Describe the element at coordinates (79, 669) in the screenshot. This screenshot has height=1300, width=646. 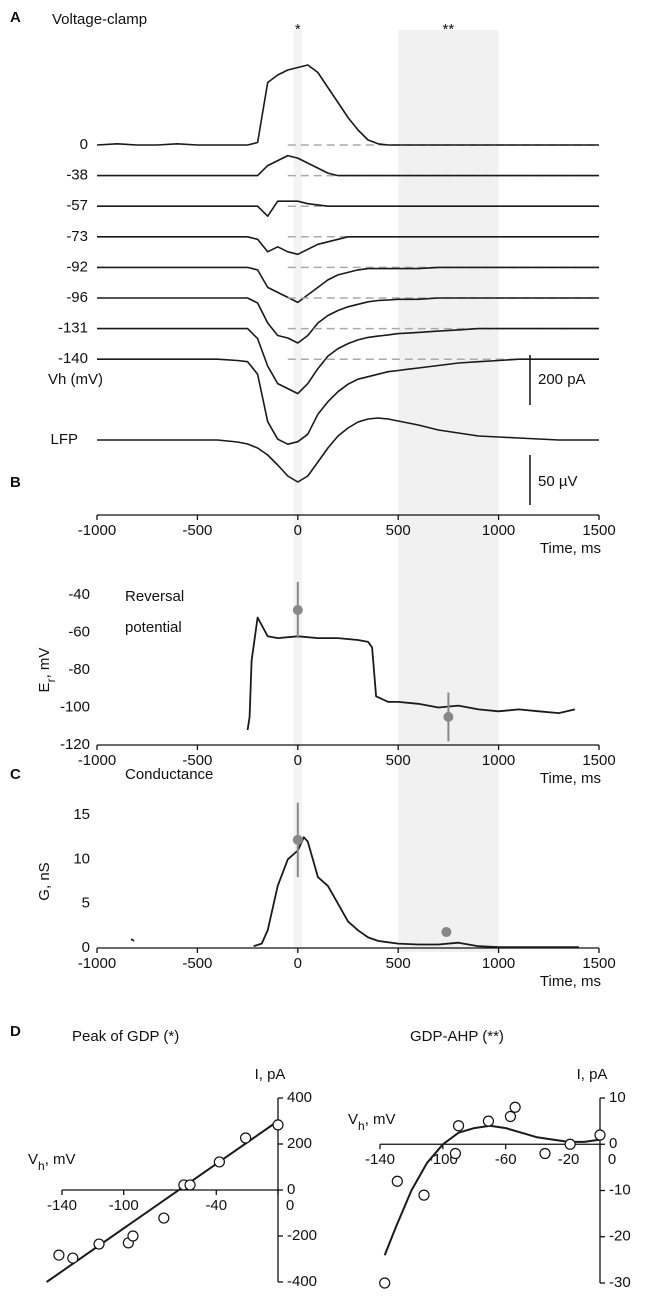
I see `y-tick-label: -80` at that location.